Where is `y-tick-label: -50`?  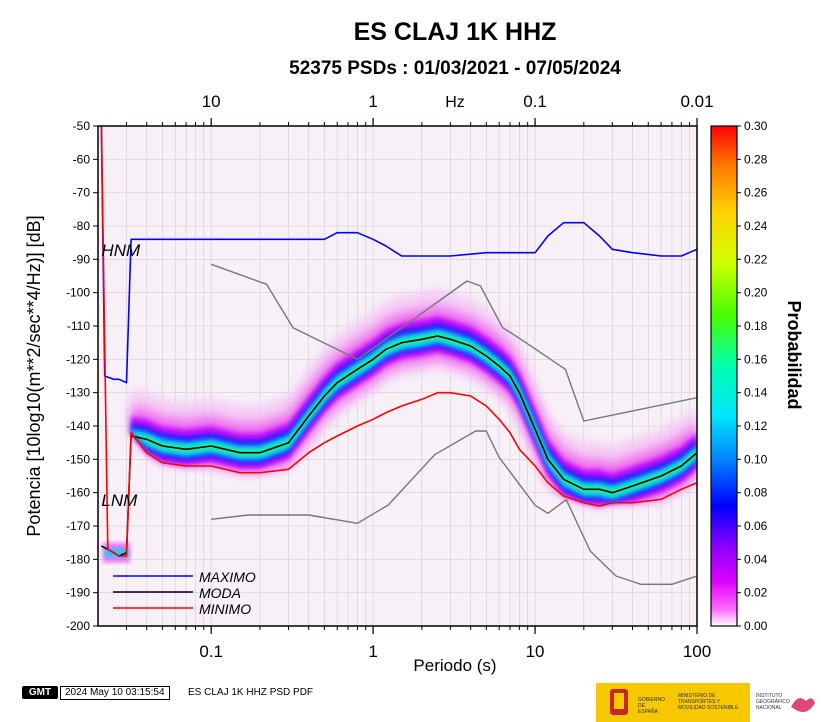
y-tick-label: -50 is located at coordinates (82, 126).